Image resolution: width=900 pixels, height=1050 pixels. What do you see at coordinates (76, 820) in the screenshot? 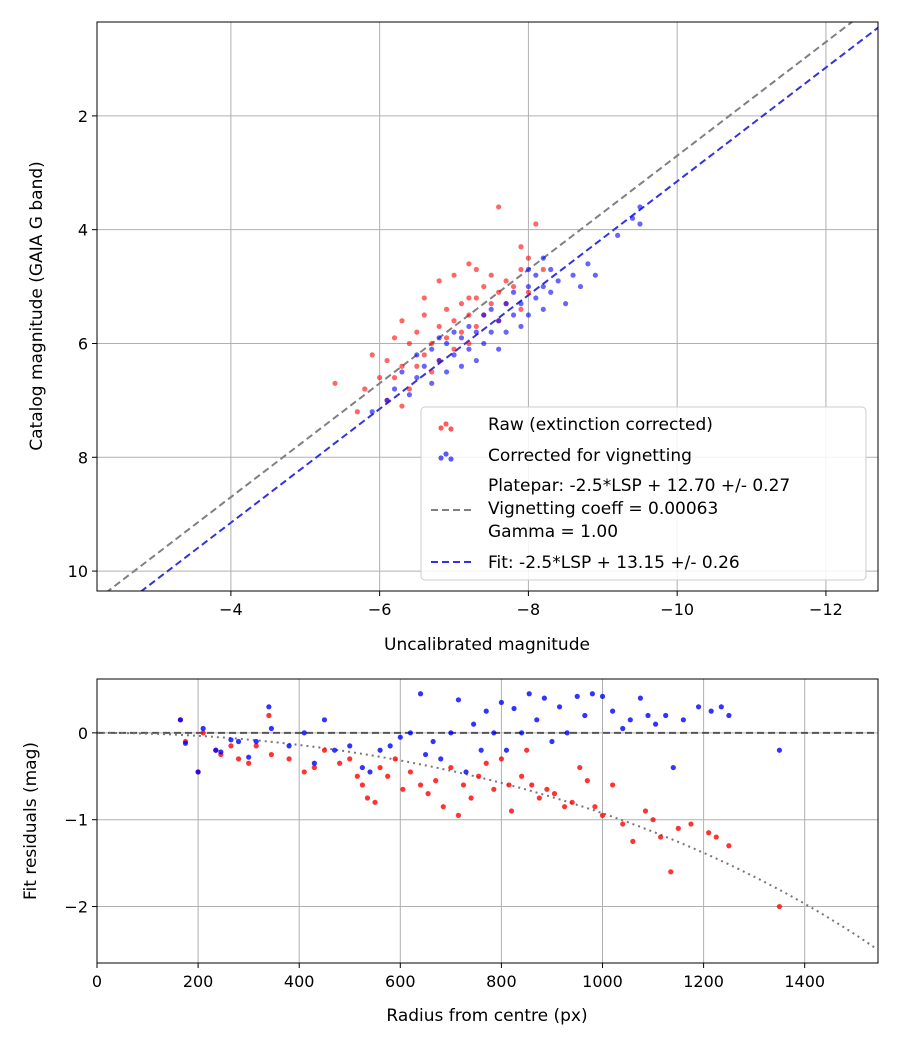
I see `y-tick-label: −1` at bounding box center [76, 820].